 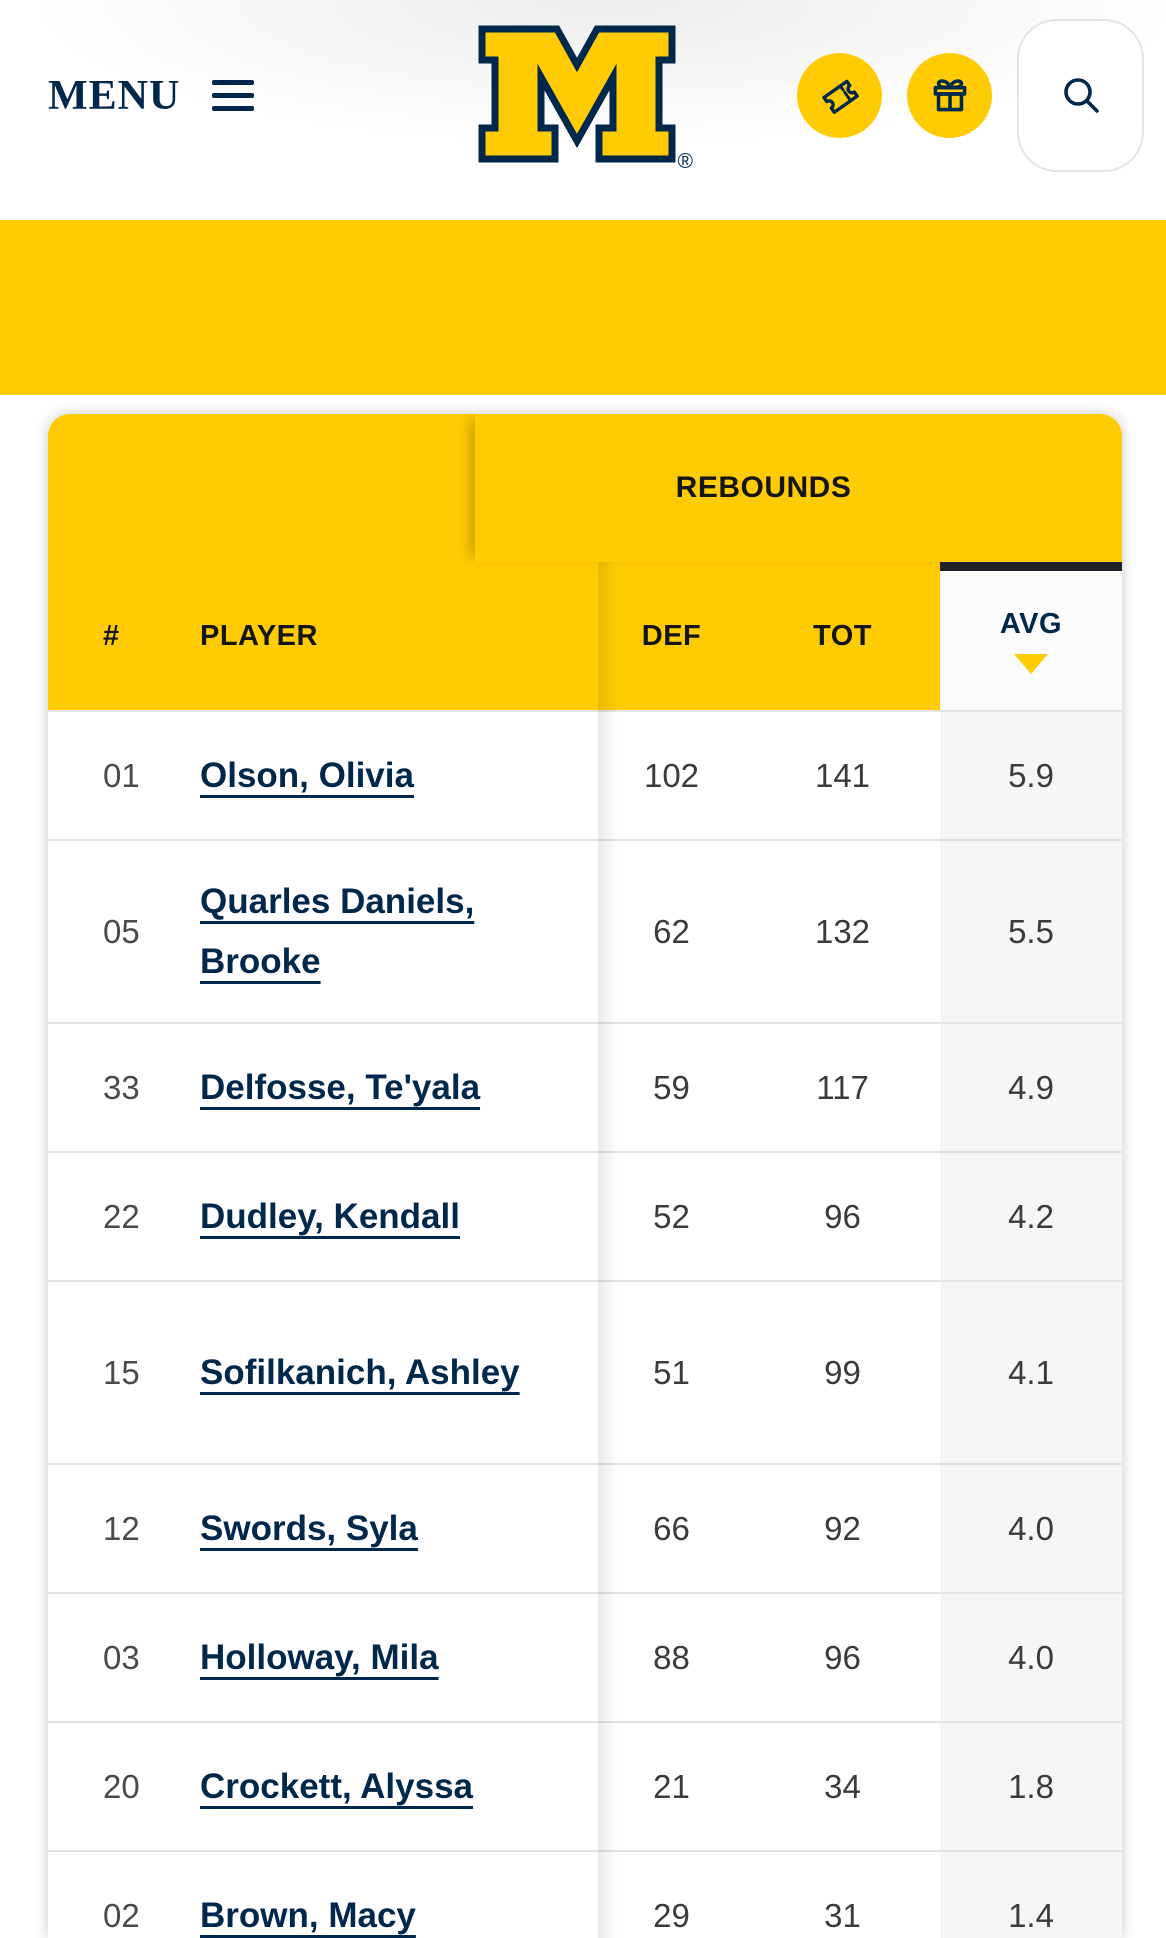 I want to click on table-row: 22 Dudley, Kendall 52 96 4.2, so click(x=585, y=1215).